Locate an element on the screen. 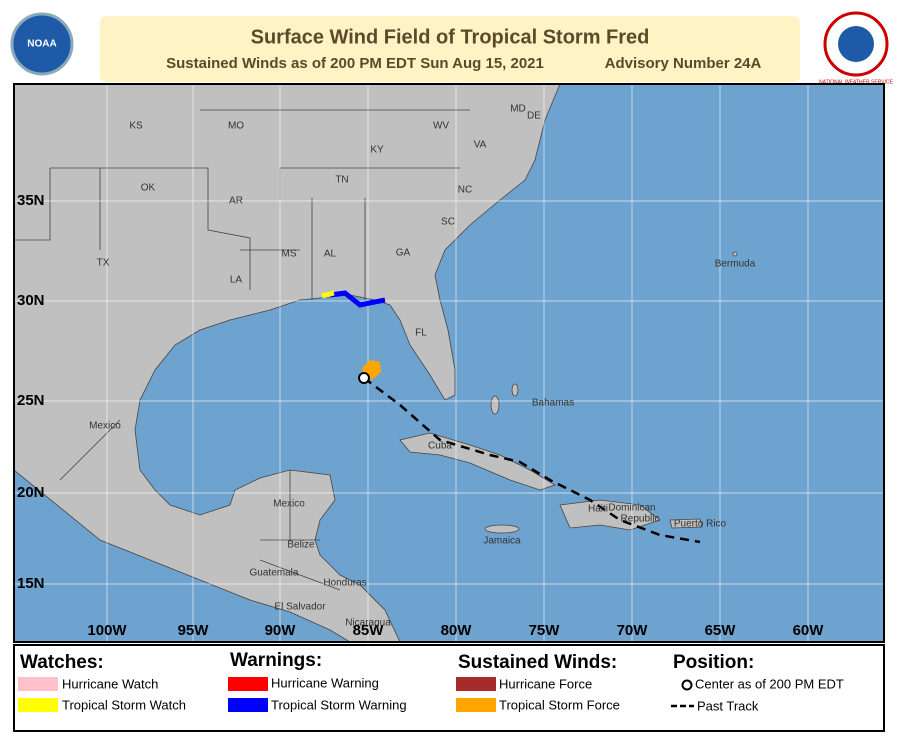  latitude-label: 15N is located at coordinates (31, 583).